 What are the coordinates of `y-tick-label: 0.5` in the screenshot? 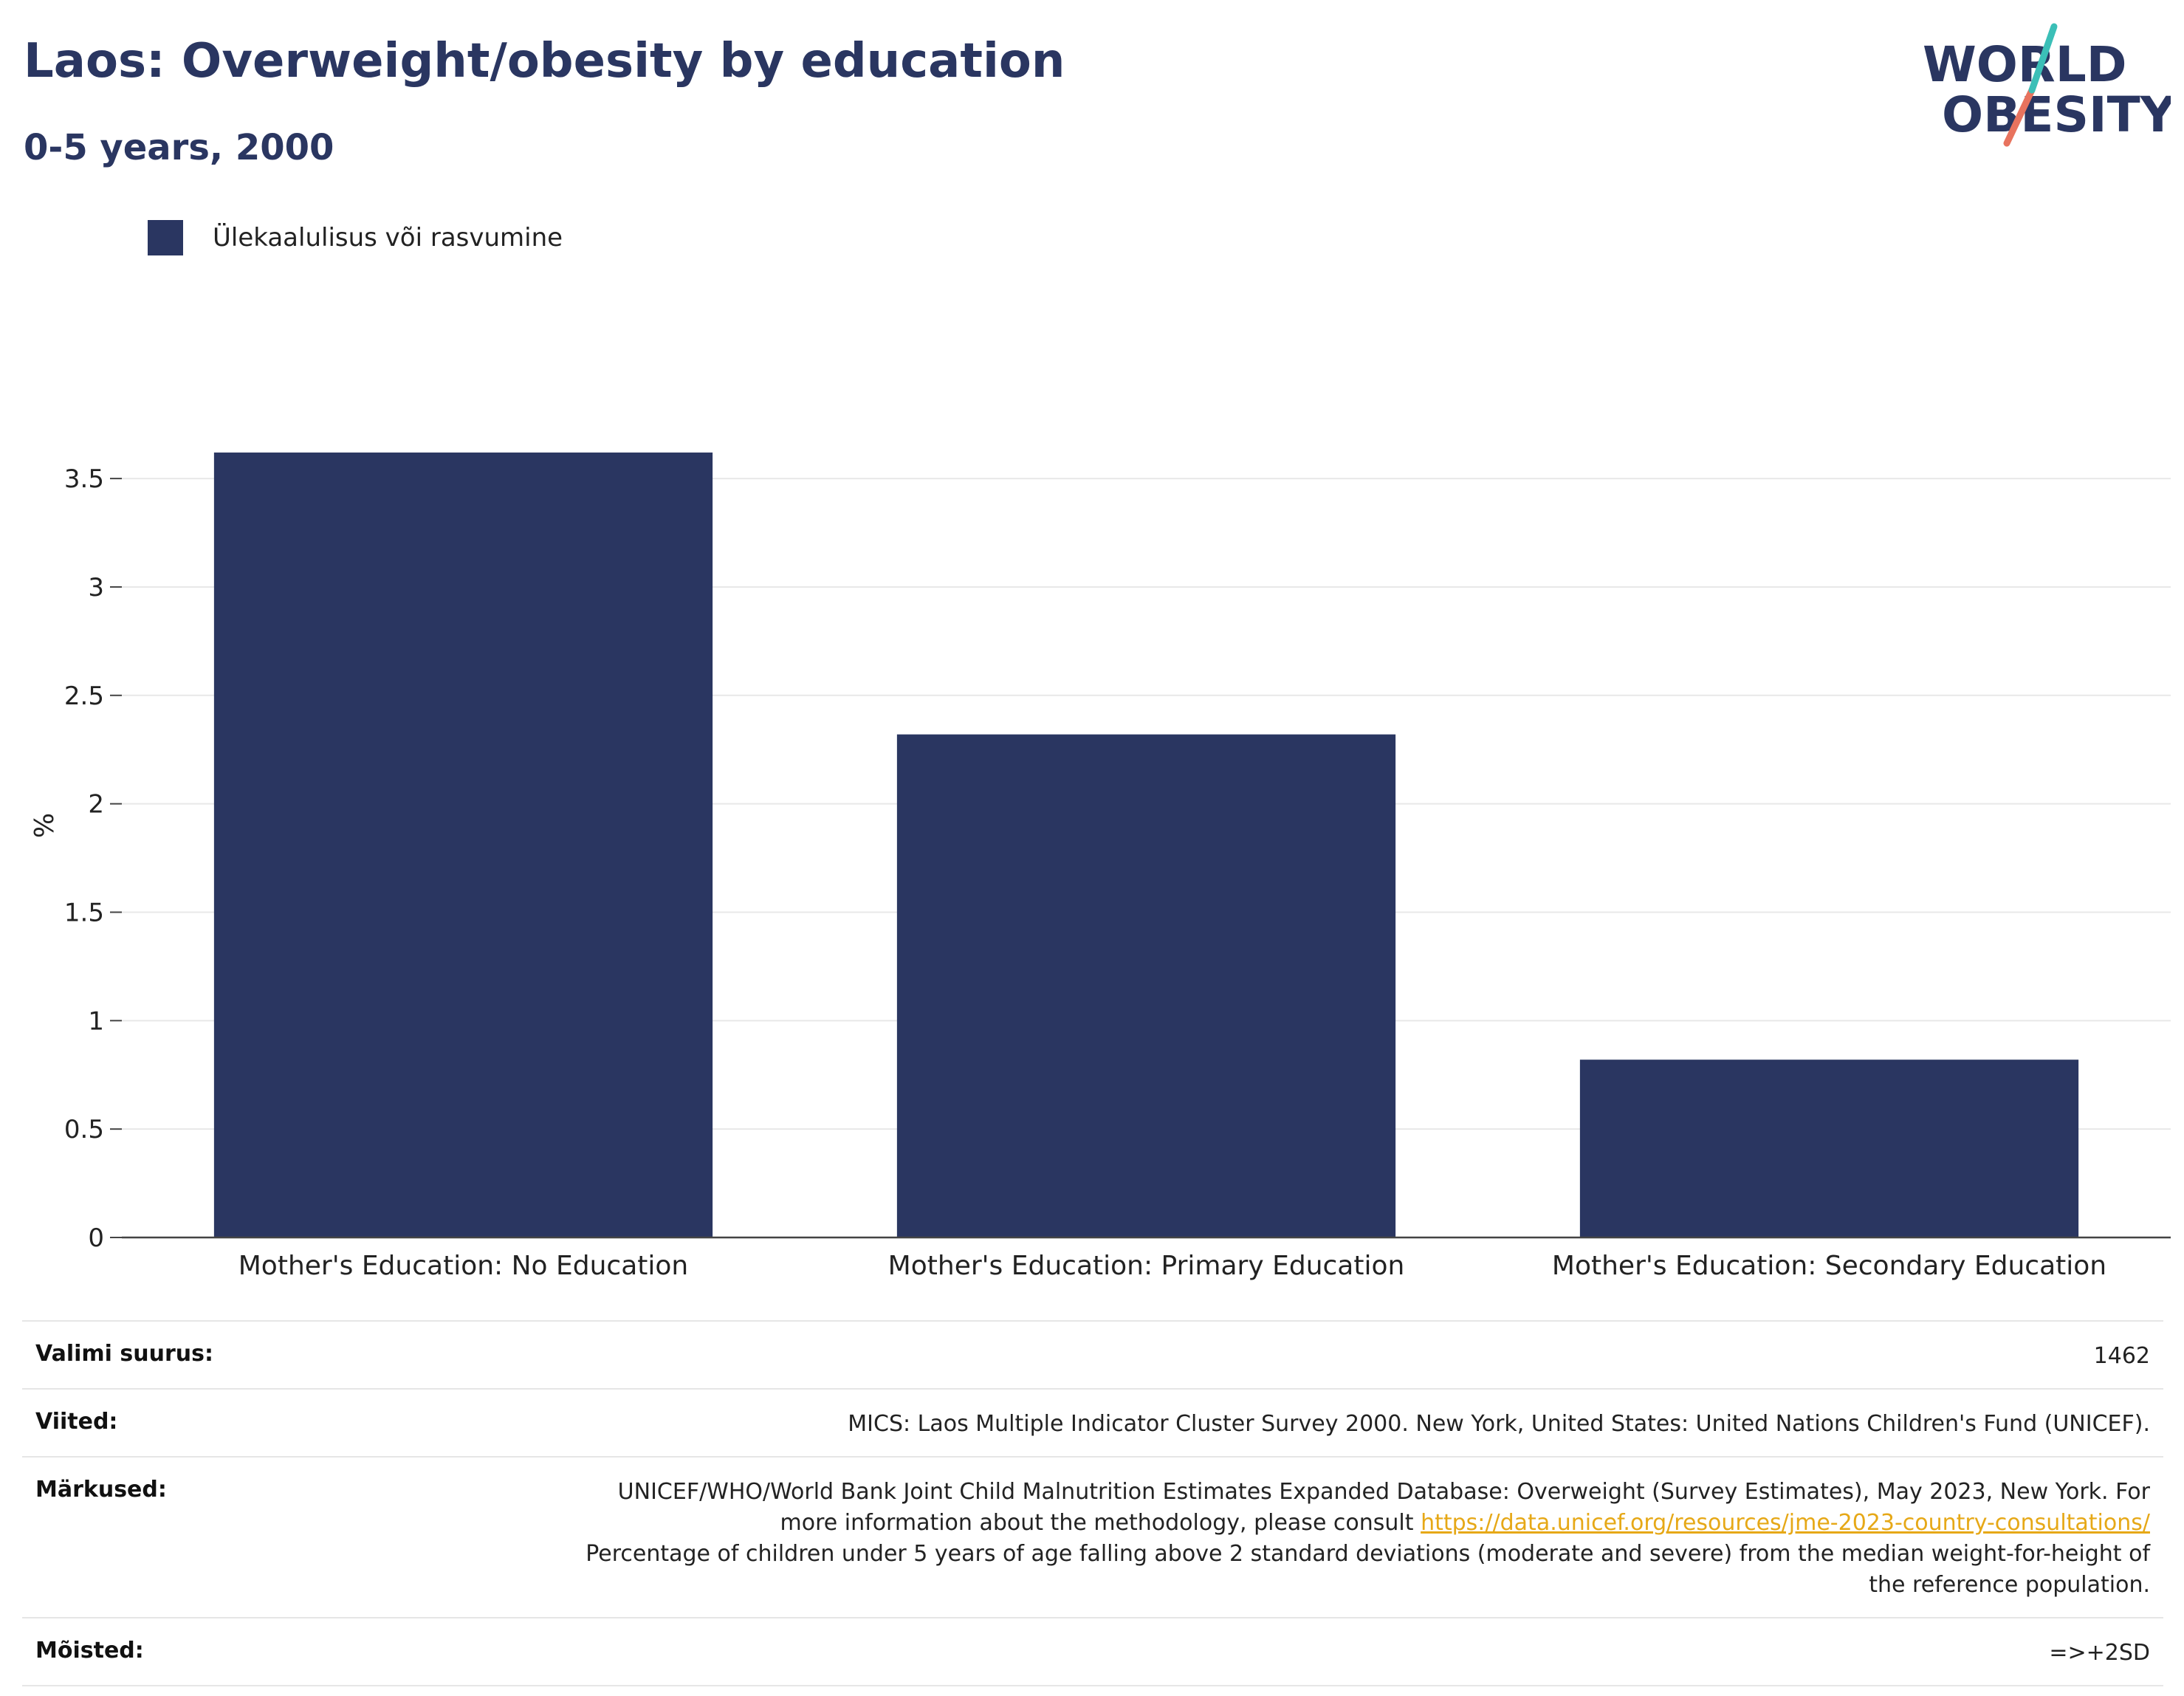 It's located at (84, 1129).